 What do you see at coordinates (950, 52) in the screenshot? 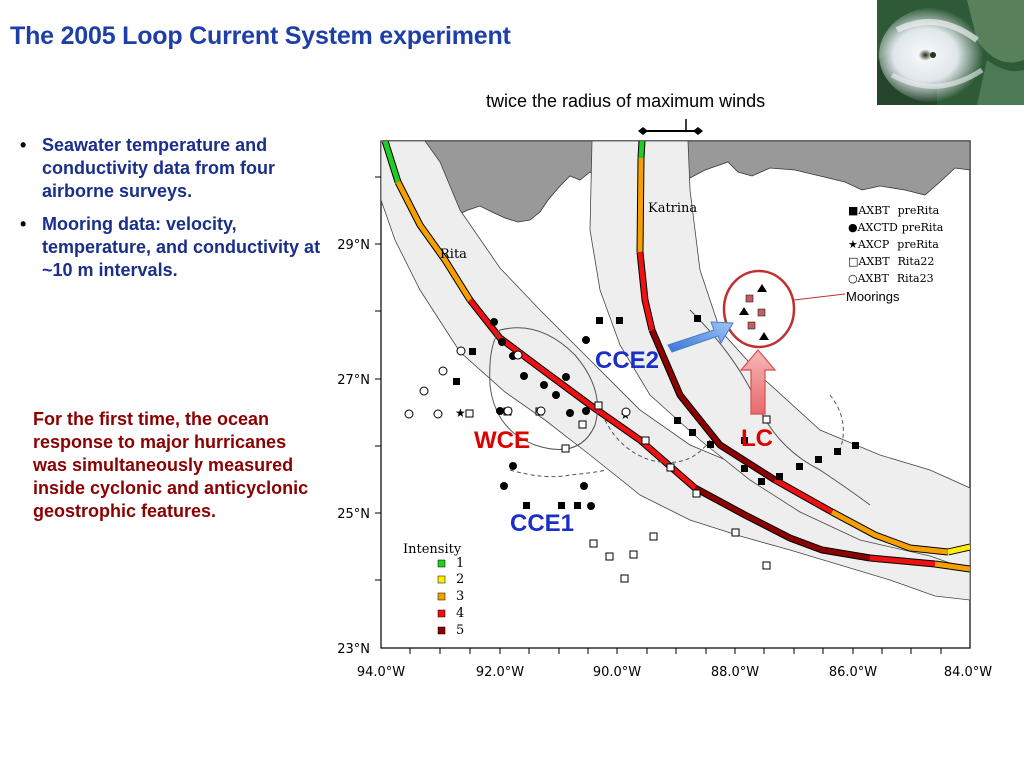
I see `hurricane-satellite-image` at bounding box center [950, 52].